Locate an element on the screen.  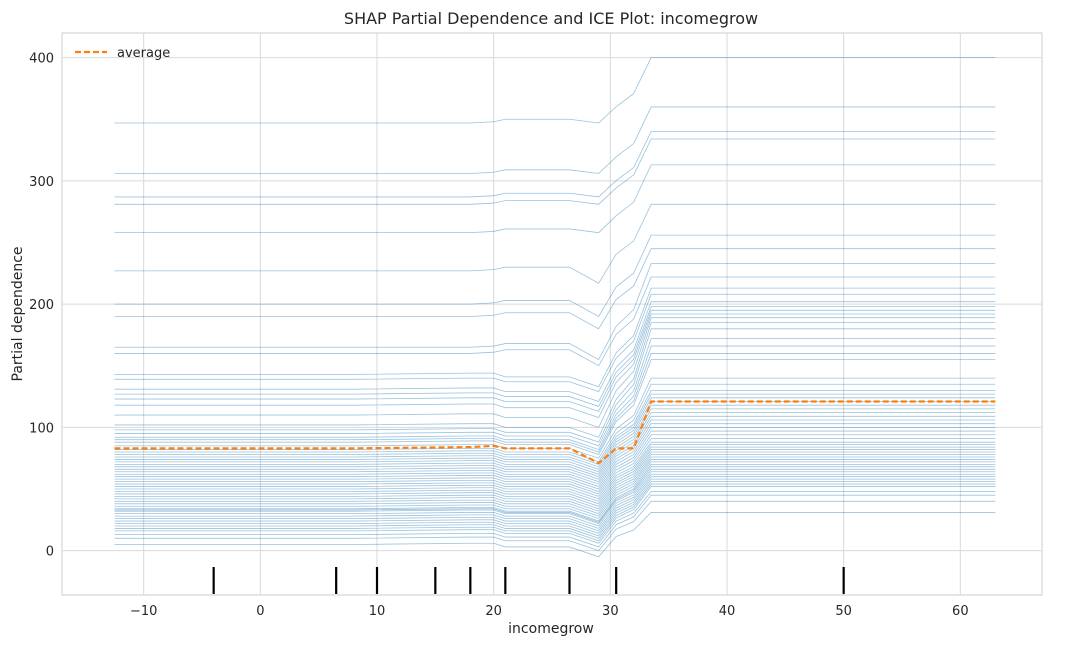
y-tick-label: 100 is located at coordinates (41, 428).